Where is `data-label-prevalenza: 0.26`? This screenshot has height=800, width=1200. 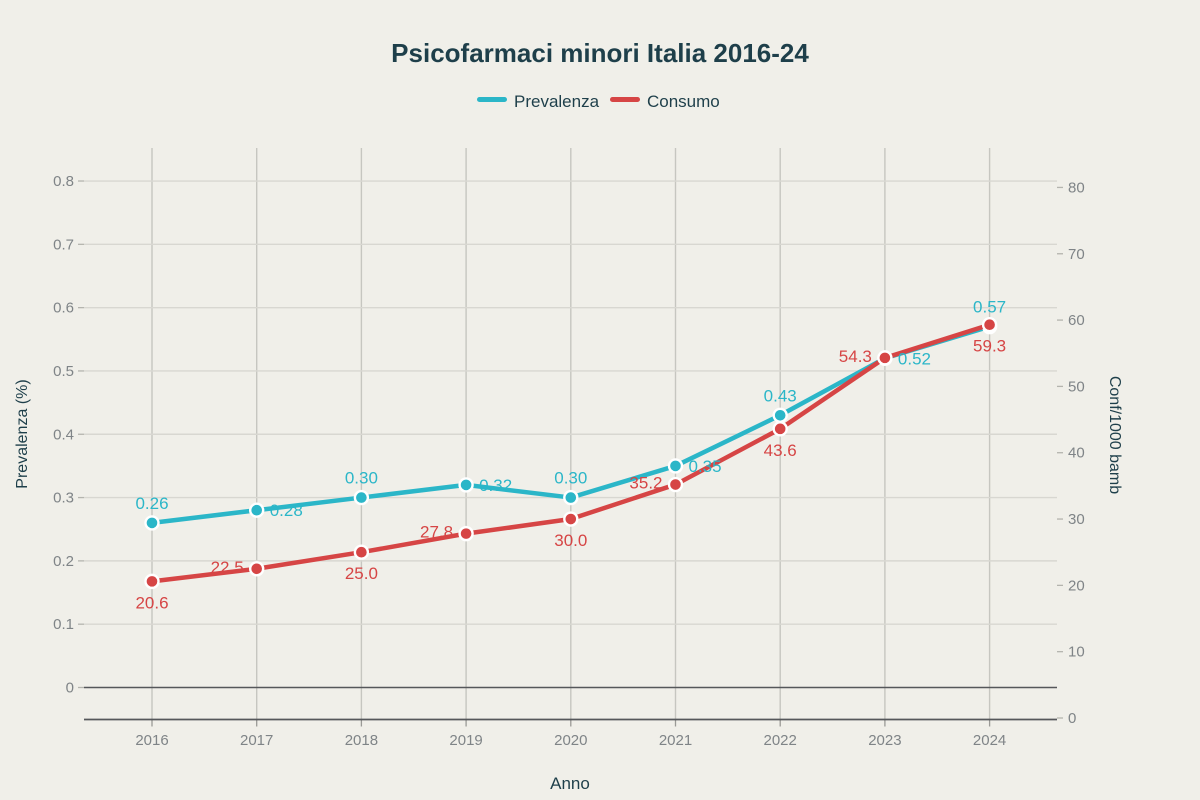
data-label-prevalenza: 0.26 is located at coordinates (151, 503).